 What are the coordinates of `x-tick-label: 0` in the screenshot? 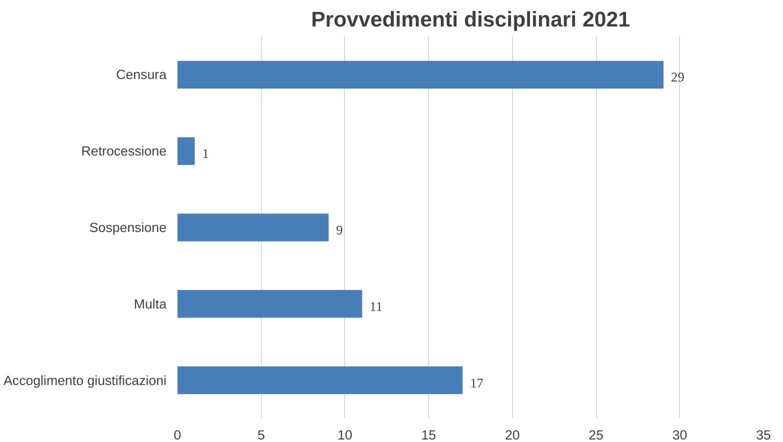 It's located at (178, 435).